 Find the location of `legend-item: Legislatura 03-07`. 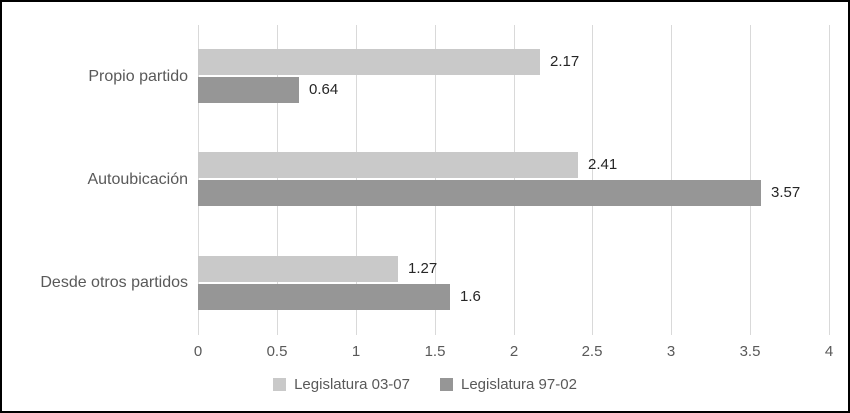

legend-item: Legislatura 03-07 is located at coordinates (341, 384).